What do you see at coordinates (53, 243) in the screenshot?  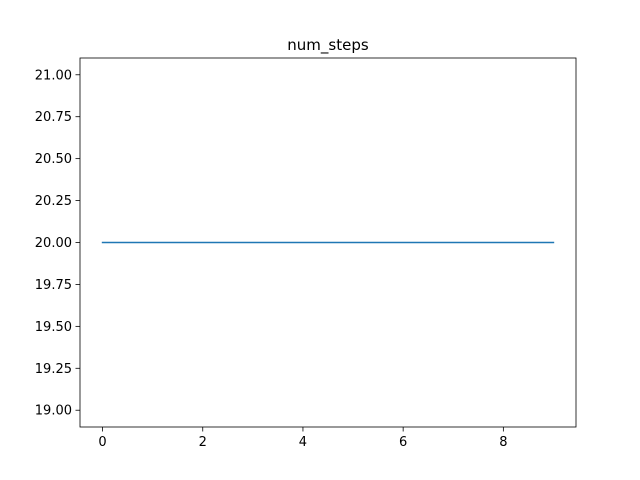 I see `y-tick-label: 20.00` at bounding box center [53, 243].